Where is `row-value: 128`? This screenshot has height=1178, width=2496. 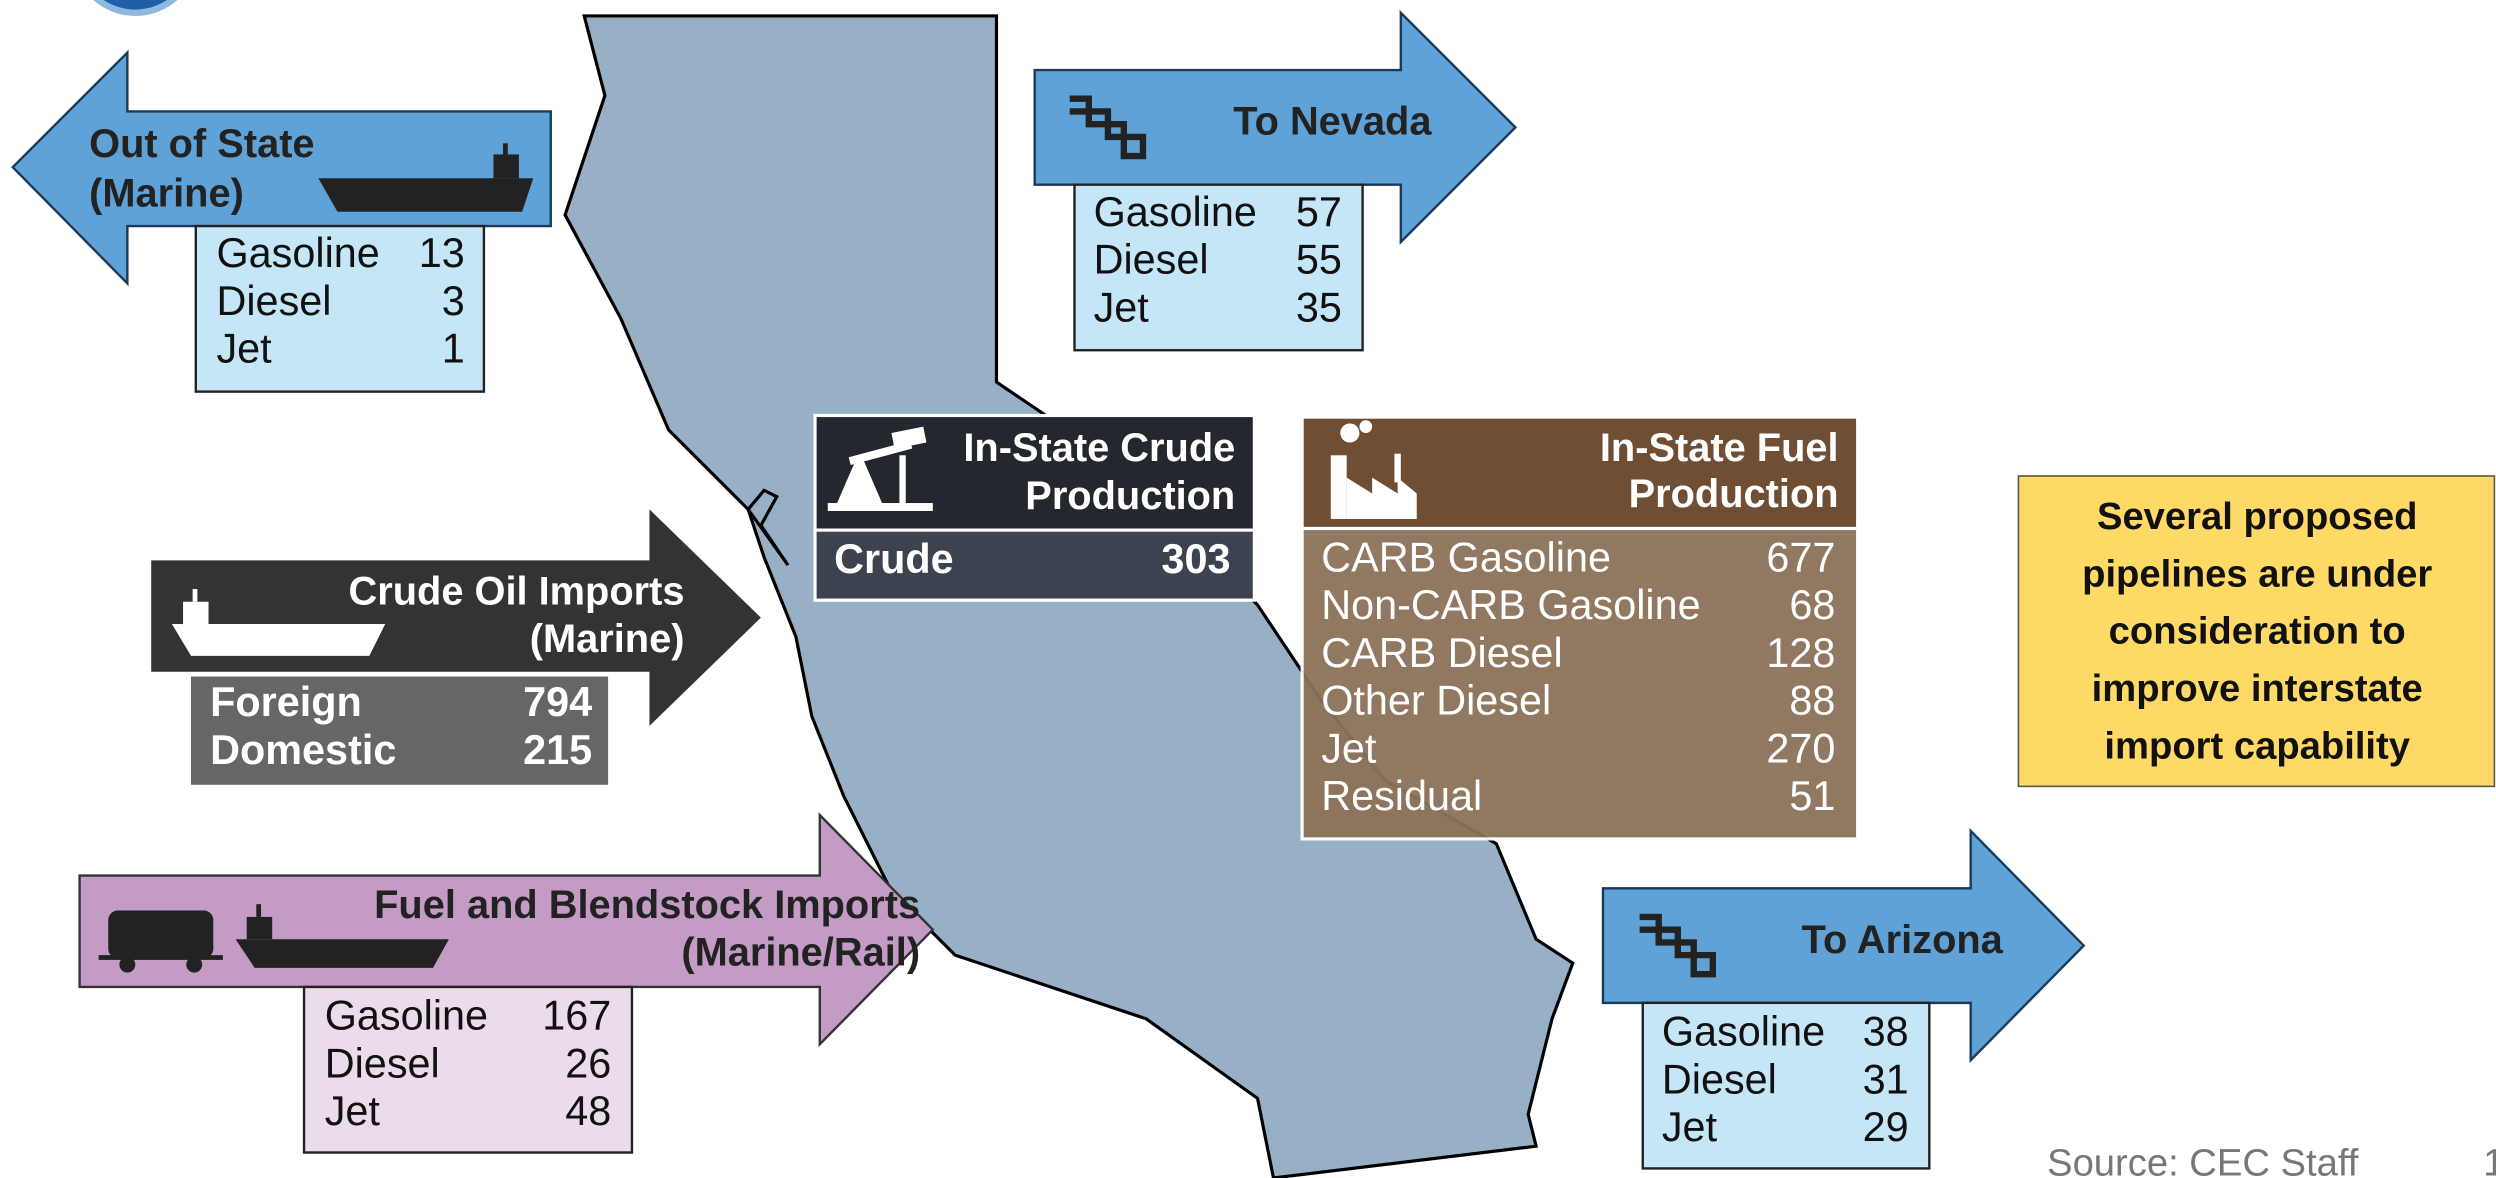
row-value: 128 is located at coordinates (1800, 653).